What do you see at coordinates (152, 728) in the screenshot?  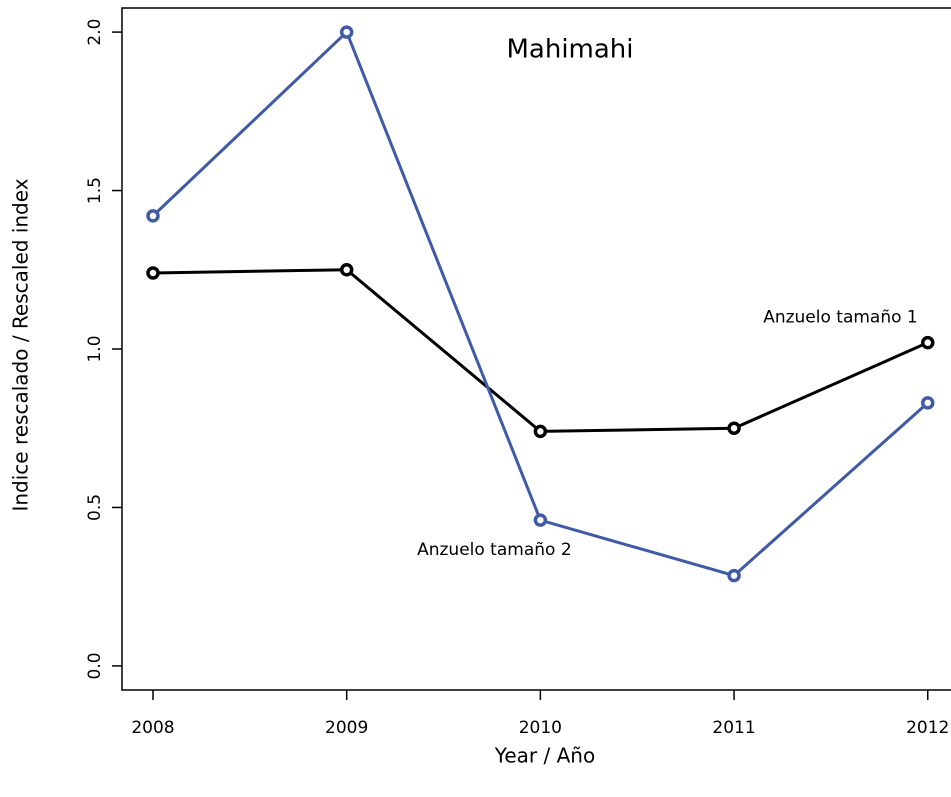 I see `x-tick-label: 2008` at bounding box center [152, 728].